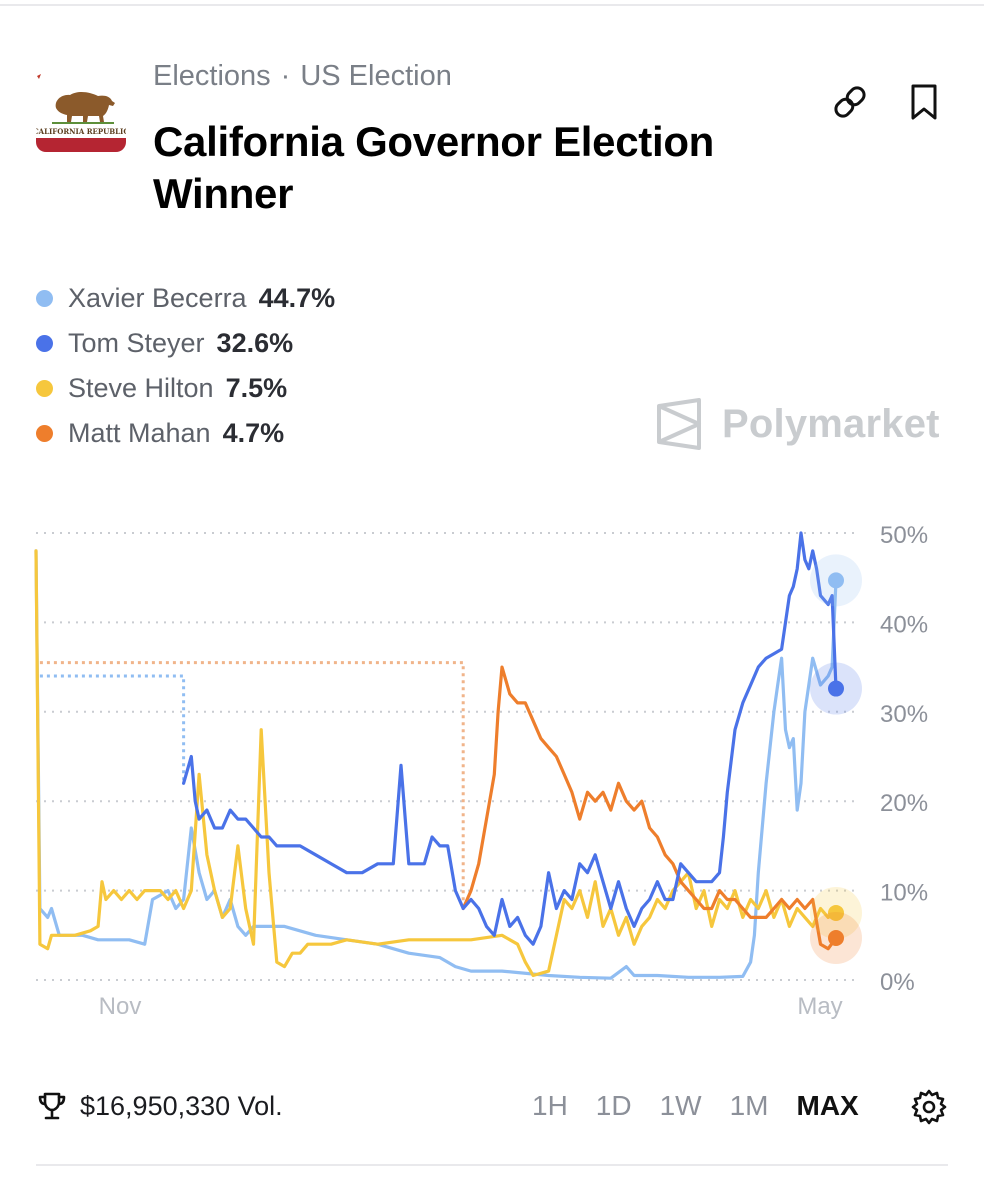  I want to click on volume-display: $16,950,330 Vol., so click(159, 1106).